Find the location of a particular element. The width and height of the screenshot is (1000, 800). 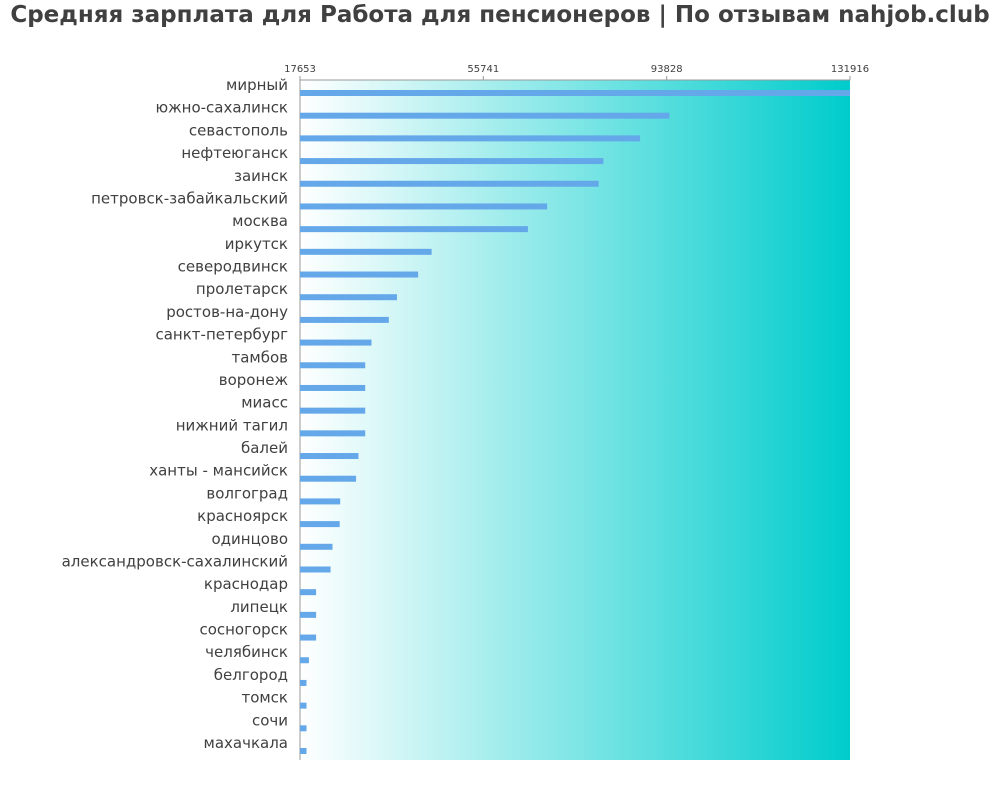

category-label: белгород is located at coordinates (251, 675).